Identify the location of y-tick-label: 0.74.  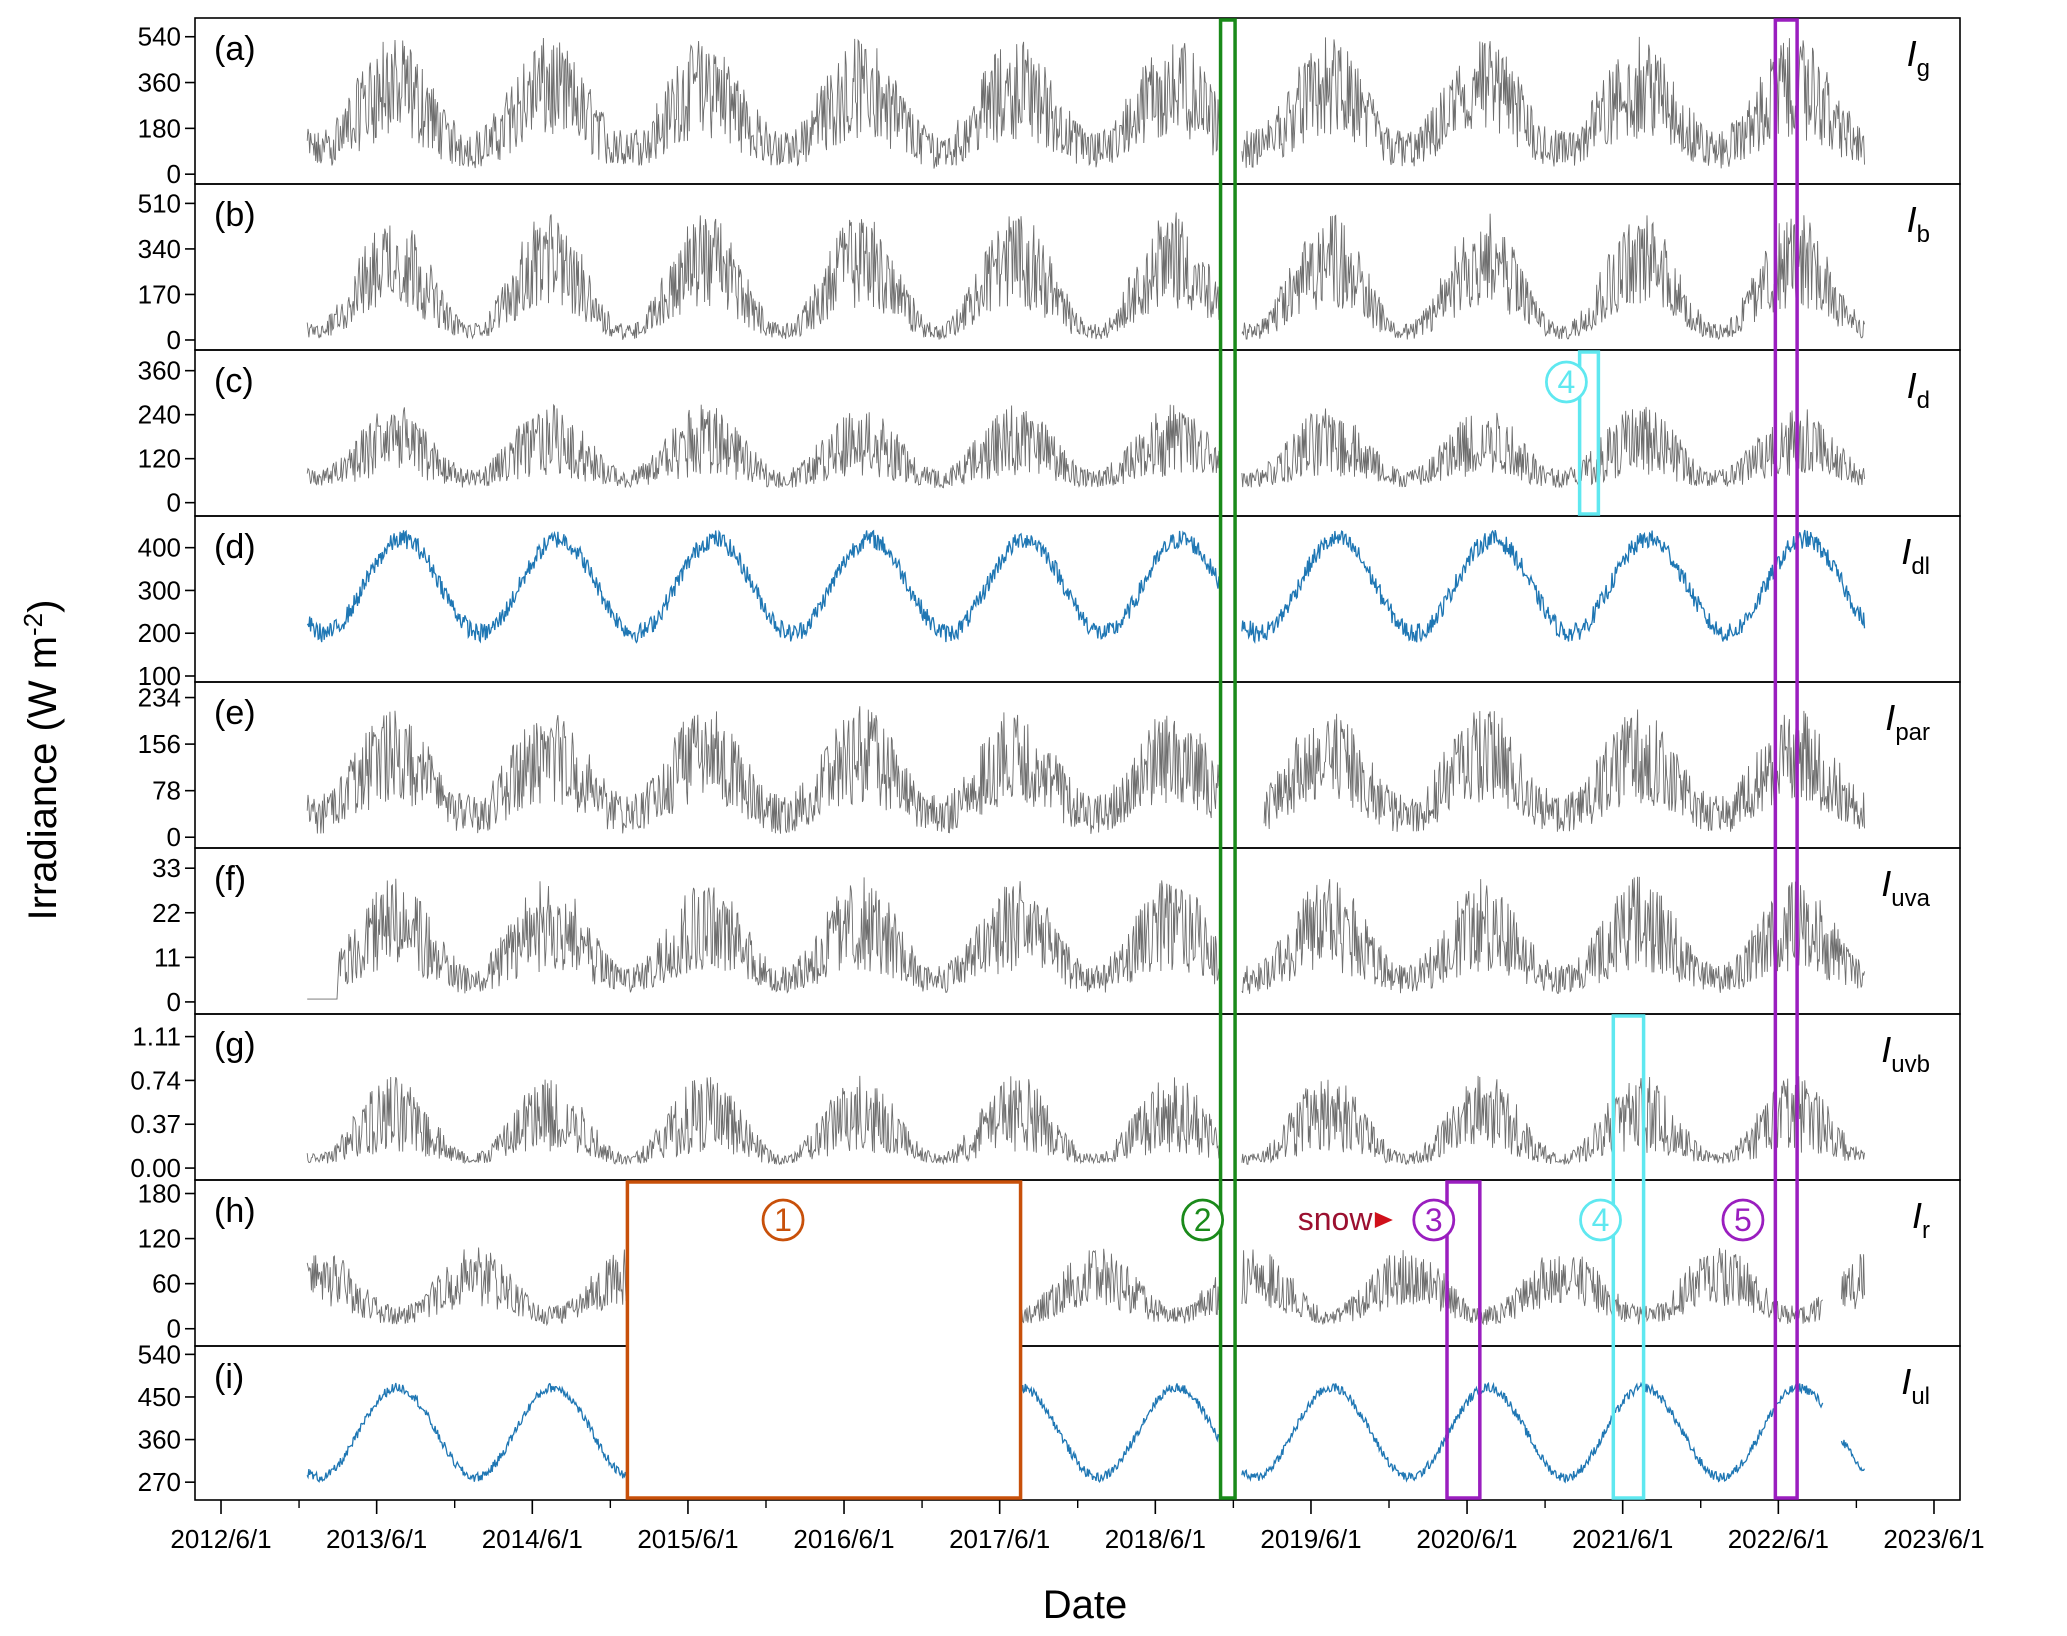
(155, 1080).